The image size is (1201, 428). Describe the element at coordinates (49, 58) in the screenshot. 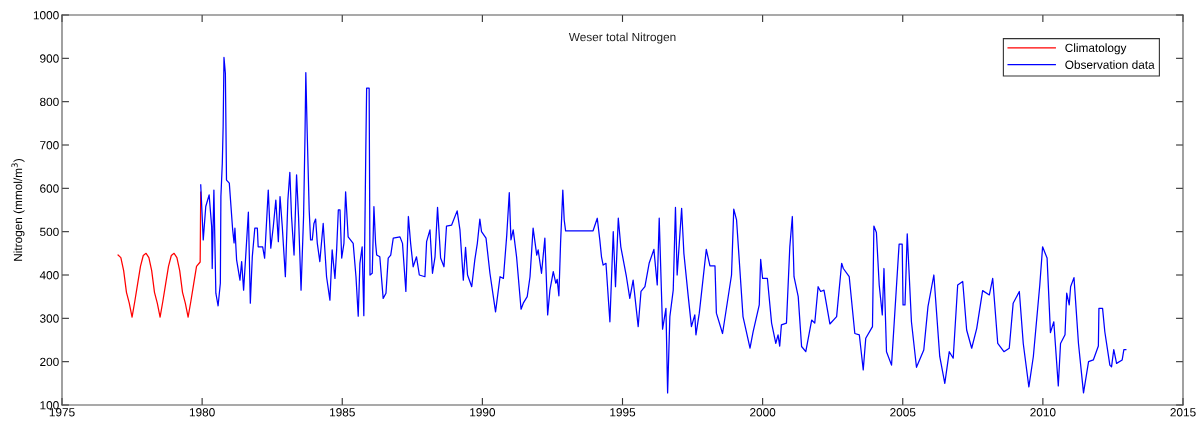

I see `y-tick-label: 900` at that location.